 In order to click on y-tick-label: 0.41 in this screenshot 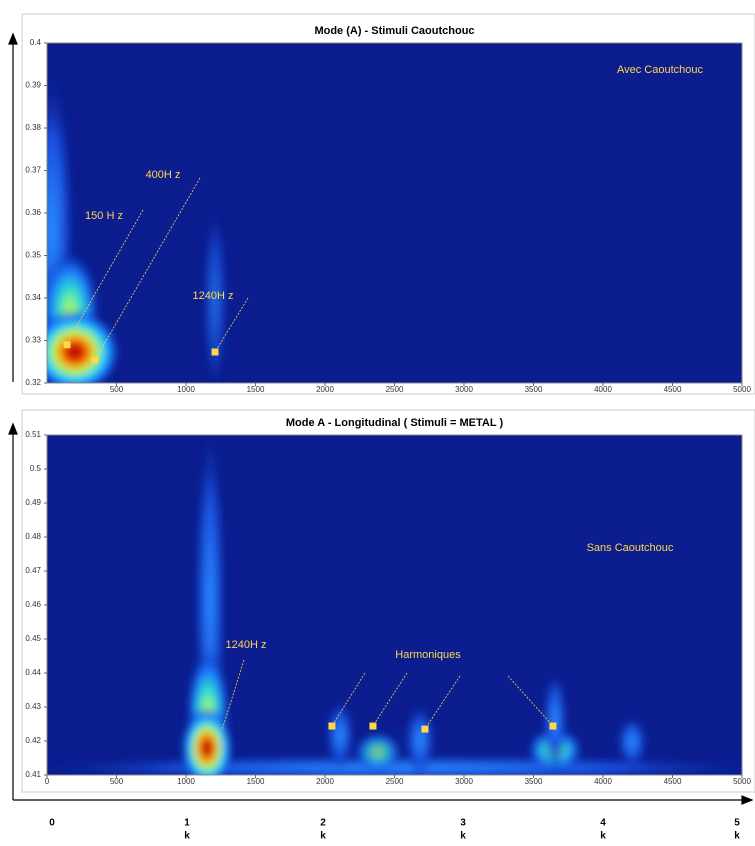, I will do `click(33, 774)`.